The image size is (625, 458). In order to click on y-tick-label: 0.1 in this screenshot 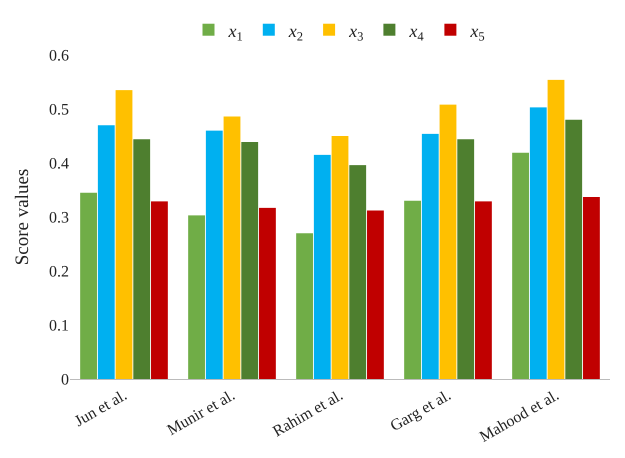, I will do `click(59, 326)`.